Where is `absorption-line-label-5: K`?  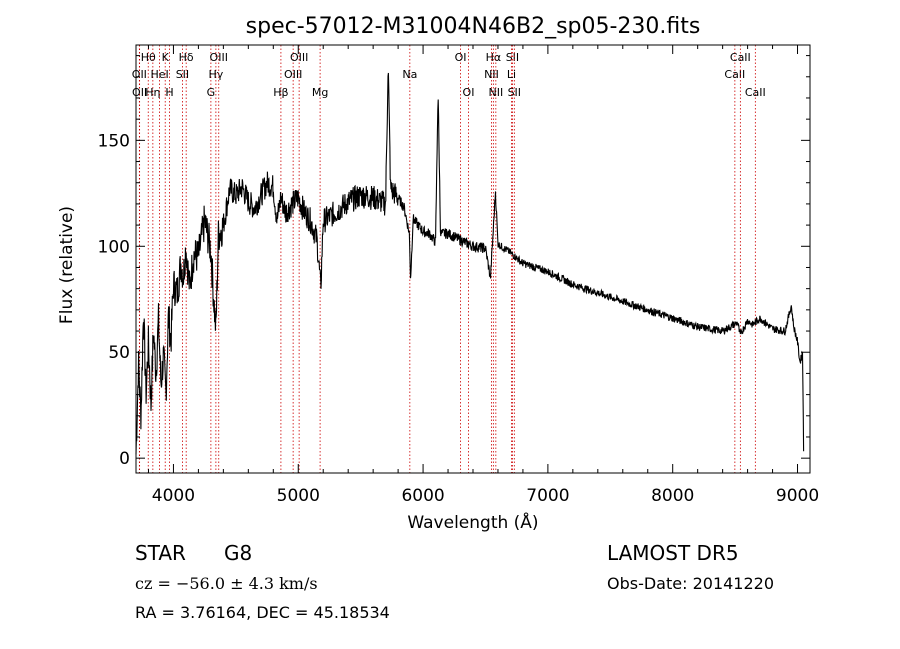 absorption-line-label-5: K is located at coordinates (166, 57).